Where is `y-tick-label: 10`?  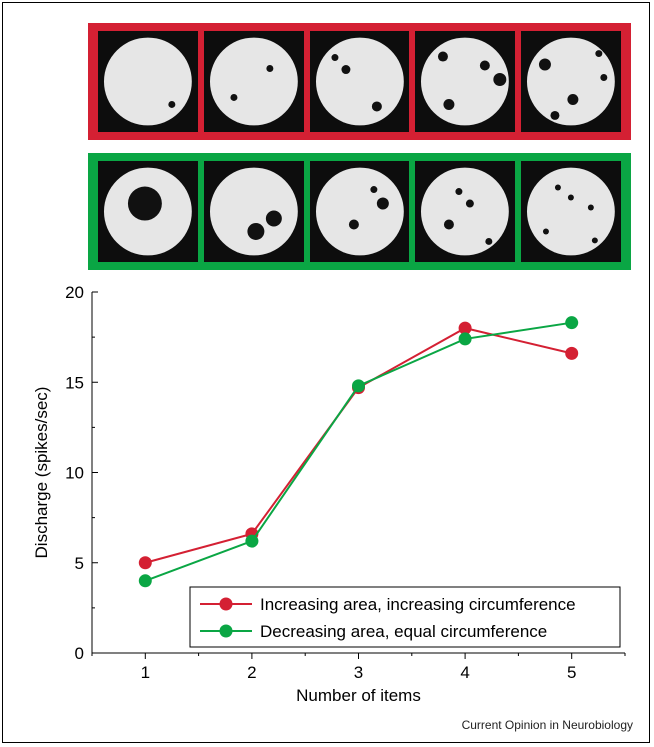 y-tick-label: 10 is located at coordinates (74, 473).